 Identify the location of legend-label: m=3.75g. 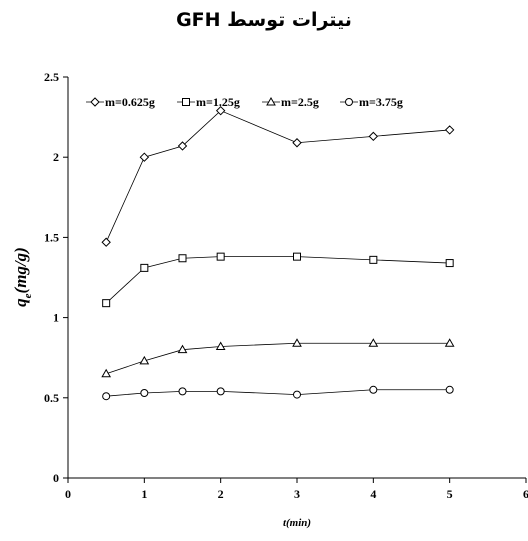
(381, 102).